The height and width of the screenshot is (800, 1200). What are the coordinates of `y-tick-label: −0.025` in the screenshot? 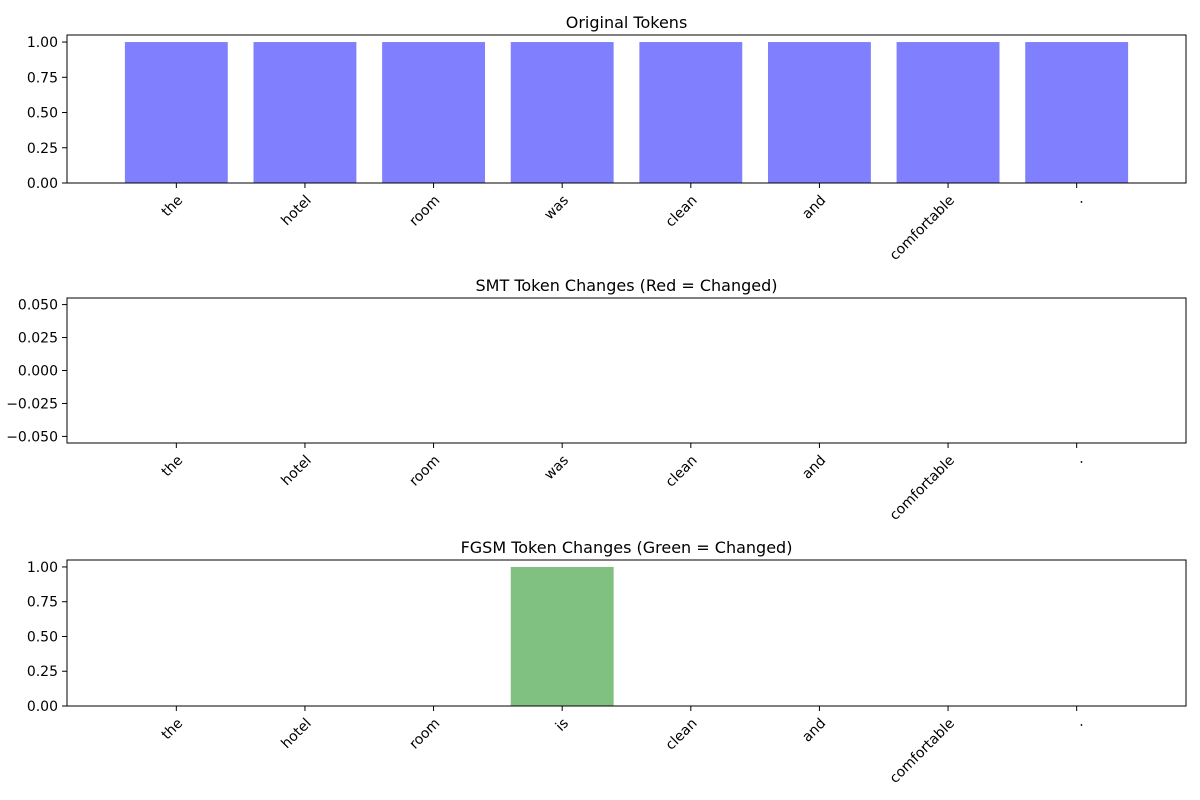 It's located at (32, 404).